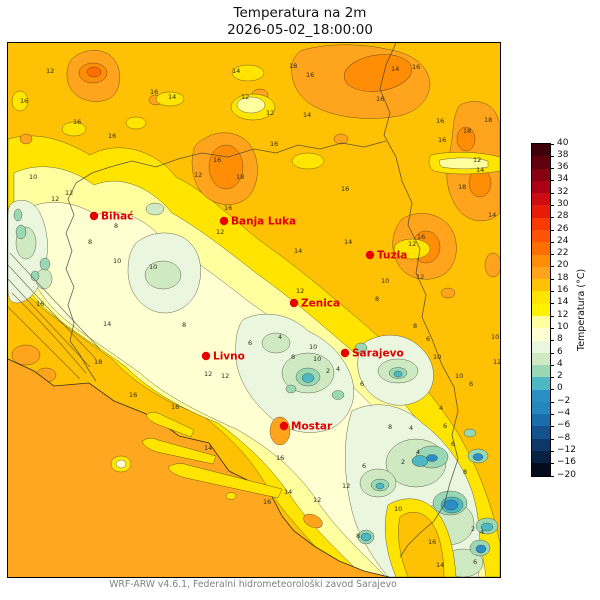 The width and height of the screenshot is (600, 600). What do you see at coordinates (563, 314) in the screenshot?
I see `colorbar-tick-label: 12` at bounding box center [563, 314].